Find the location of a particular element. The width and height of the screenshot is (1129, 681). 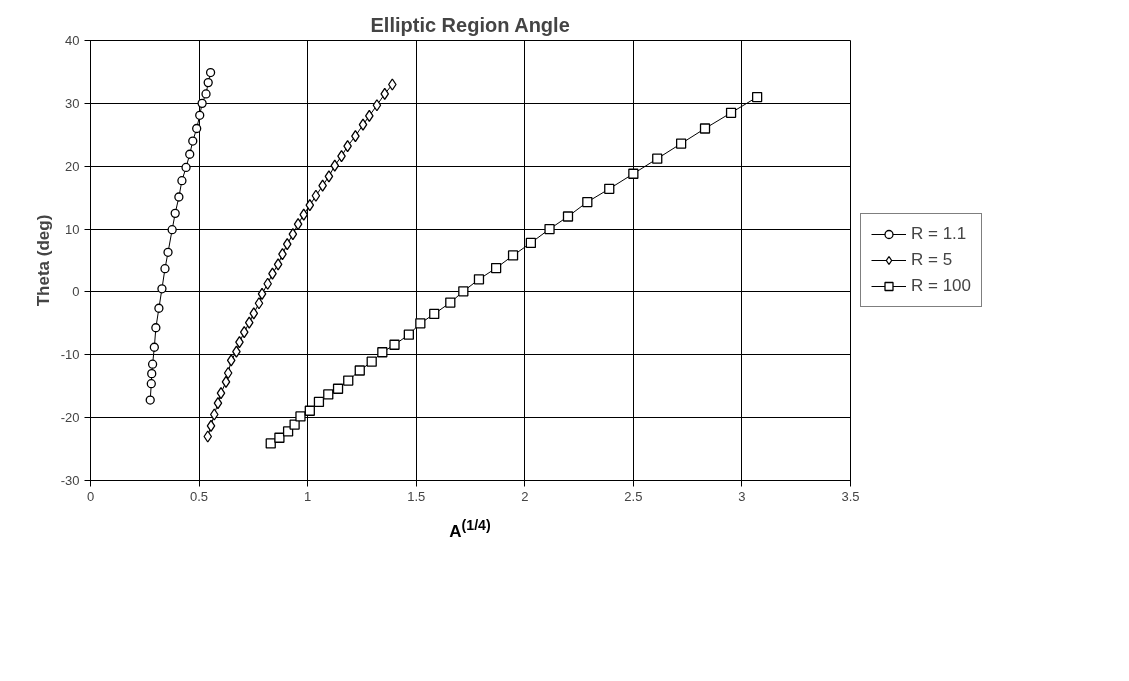

x-tick-label: 0.5 is located at coordinates (199, 496).